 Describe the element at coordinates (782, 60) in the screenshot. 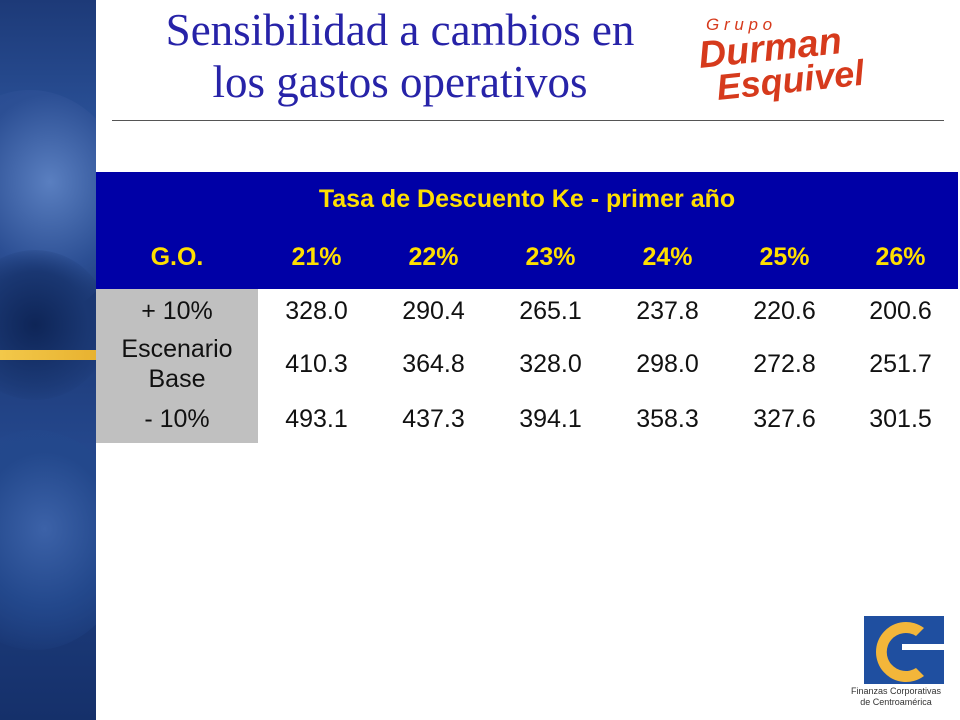

I see `durman-esquivel-logo: G r u p o Durman Esquivel` at that location.